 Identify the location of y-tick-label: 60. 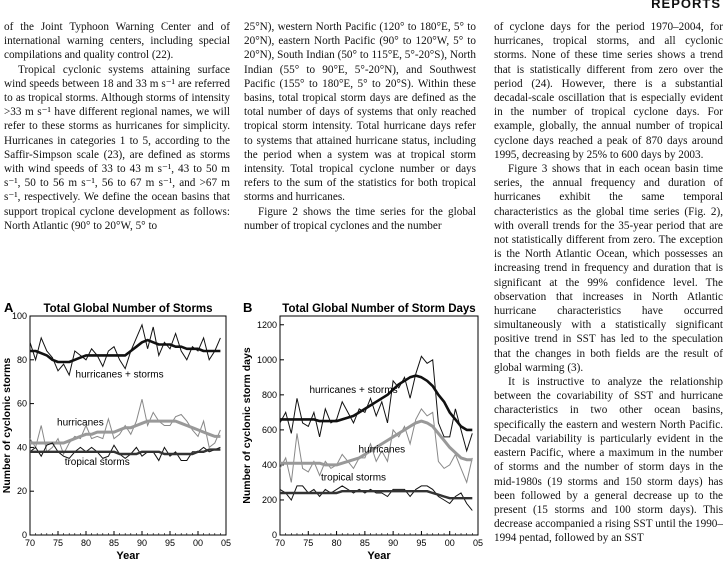
(22, 404).